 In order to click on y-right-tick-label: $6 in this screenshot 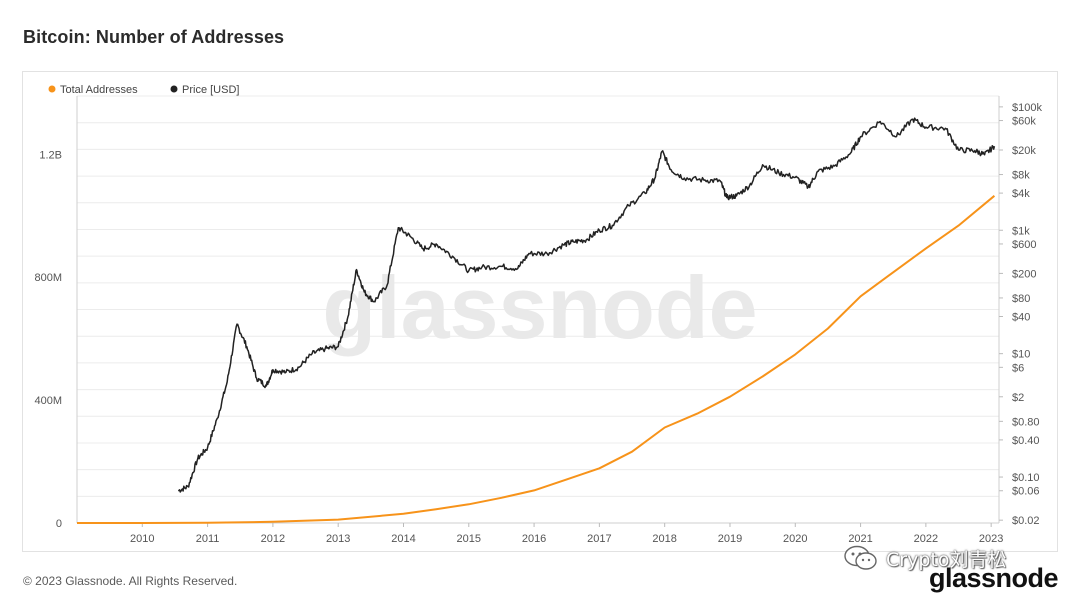, I will do `click(1018, 368)`.